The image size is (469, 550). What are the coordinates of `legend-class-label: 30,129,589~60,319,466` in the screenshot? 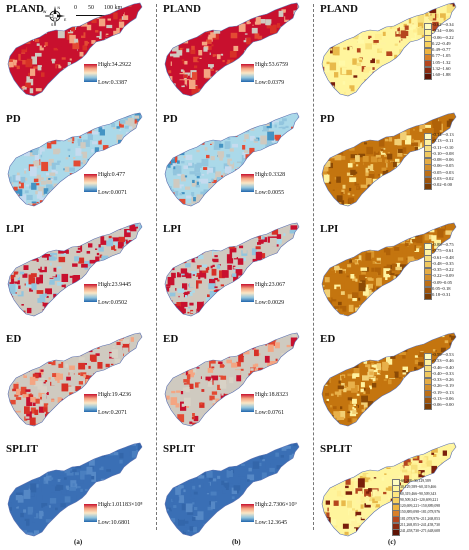 It's located at (418, 487).